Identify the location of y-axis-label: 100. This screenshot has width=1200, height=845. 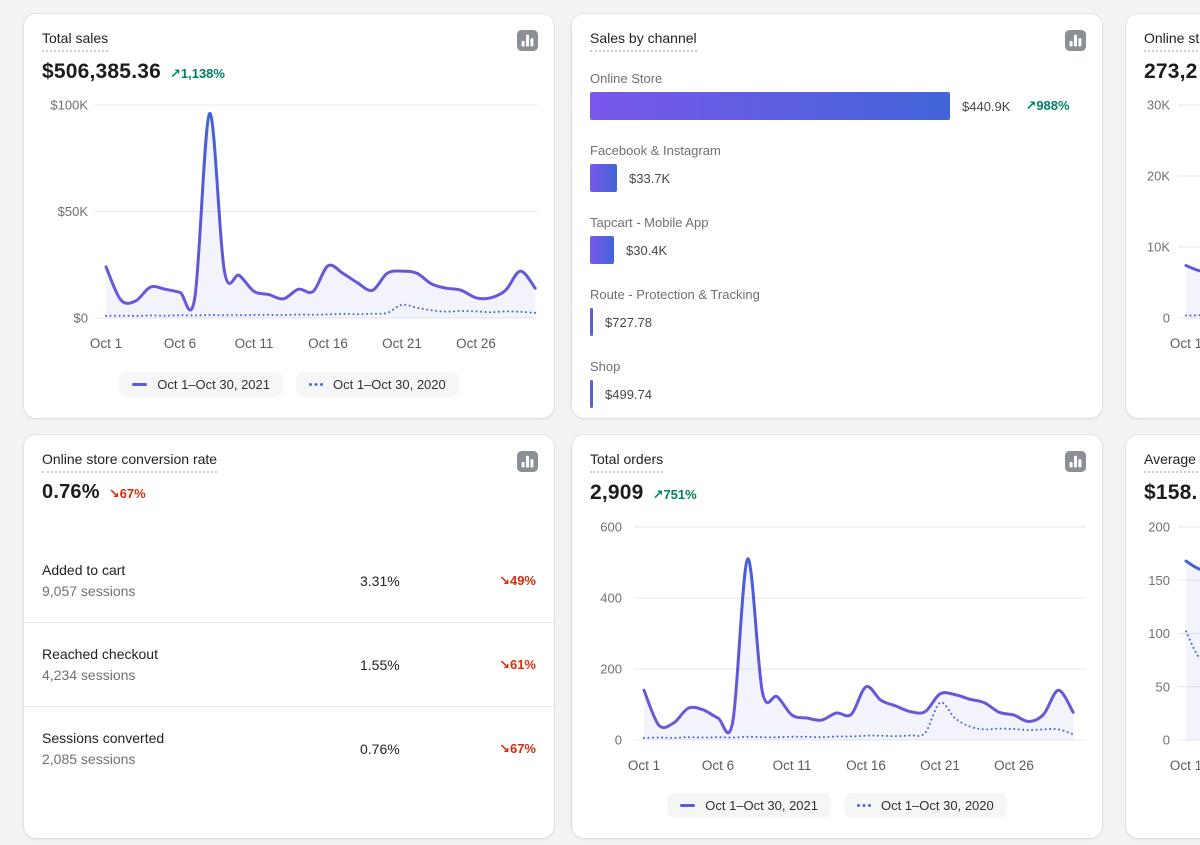
(1159, 633).